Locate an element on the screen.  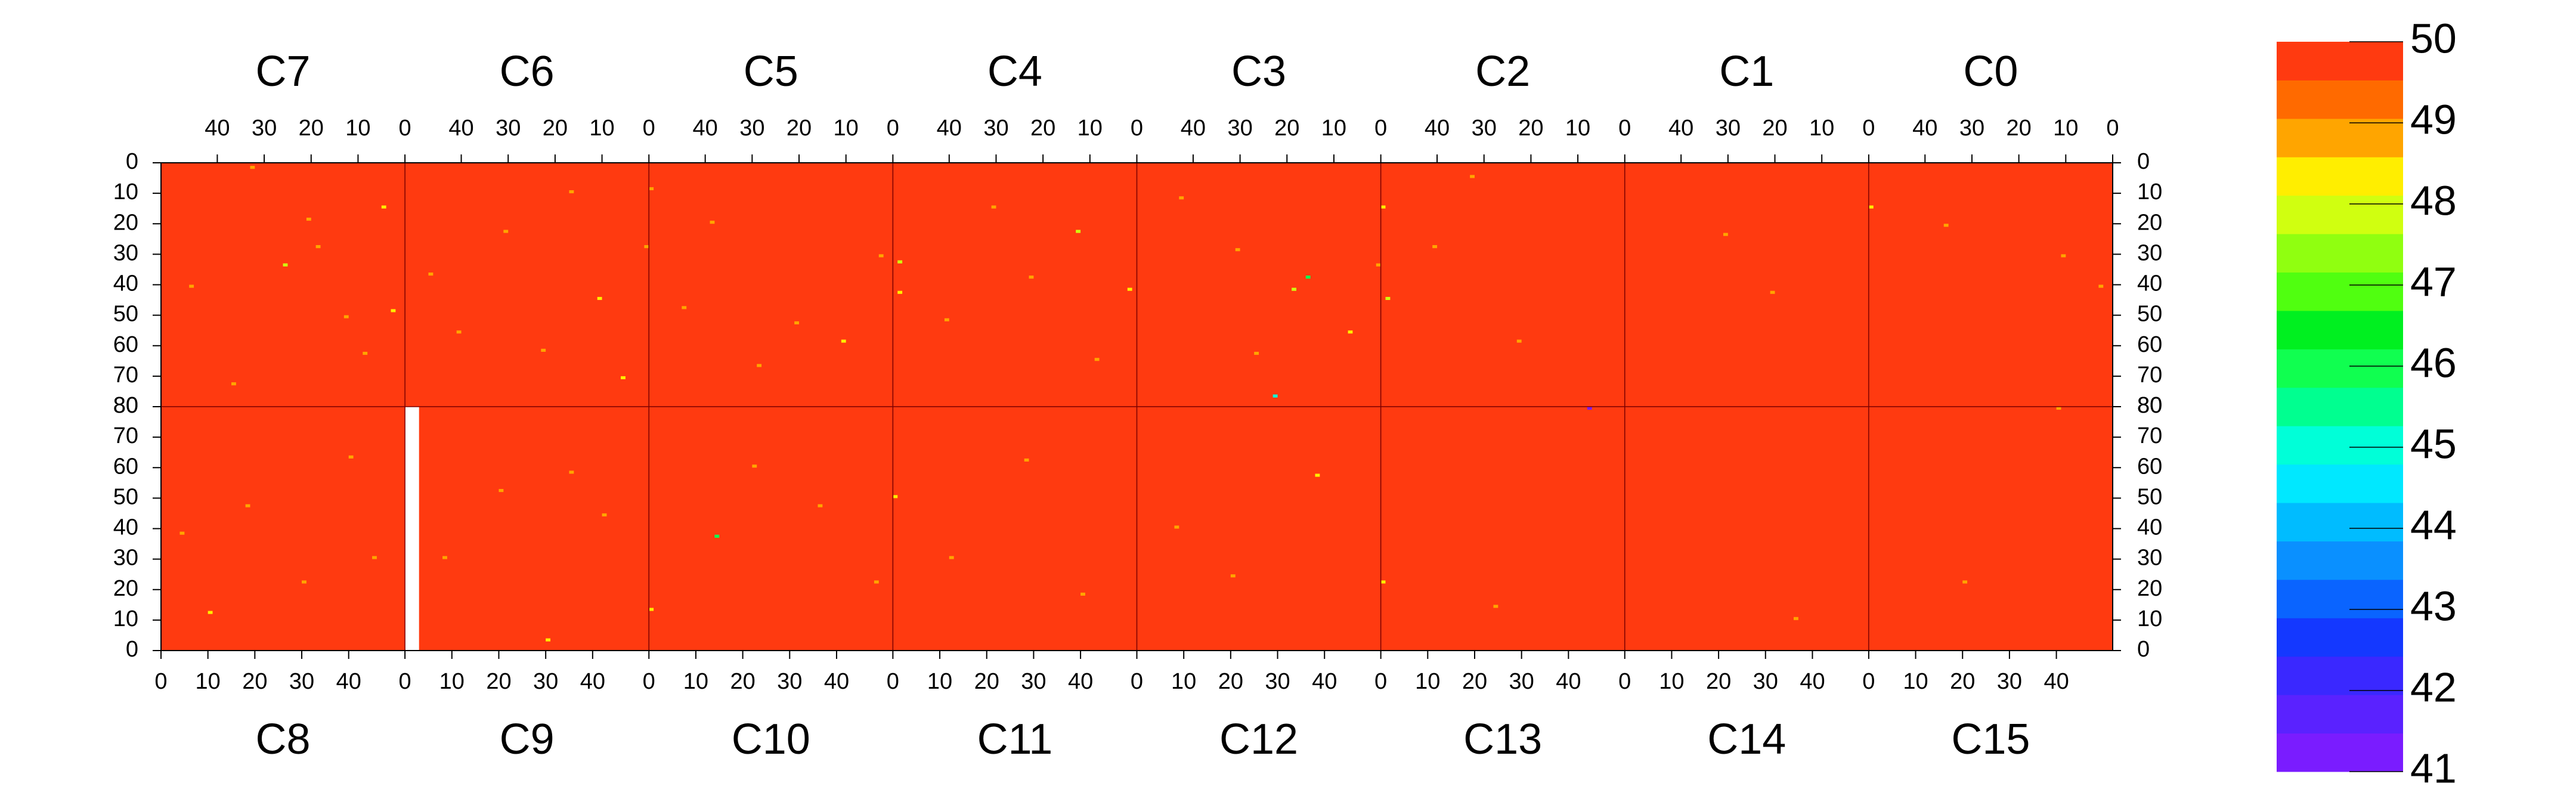
y-tick-label: 30 is located at coordinates (2150, 253).